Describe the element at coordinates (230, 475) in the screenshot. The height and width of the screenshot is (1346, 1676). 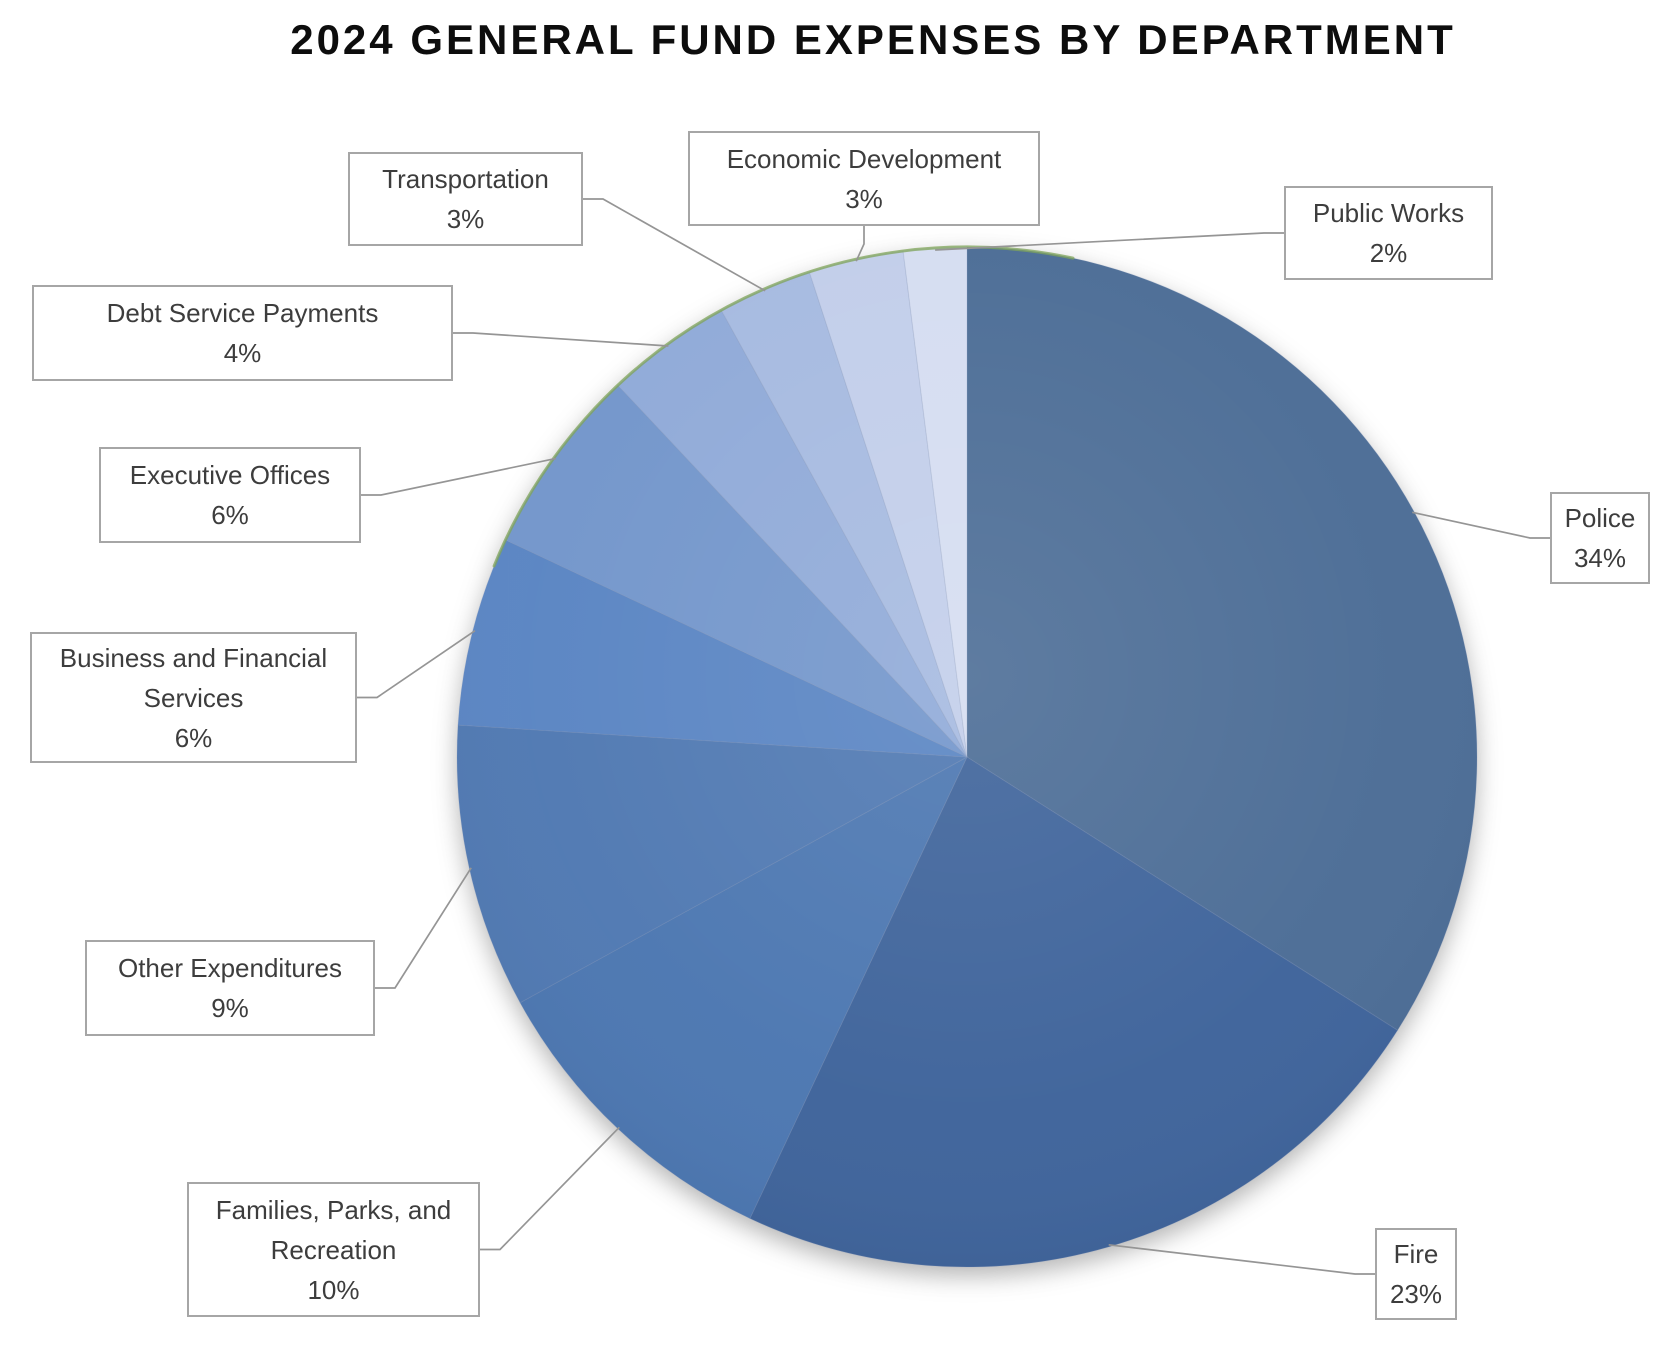
I see `slice-name: Executive Offices` at that location.